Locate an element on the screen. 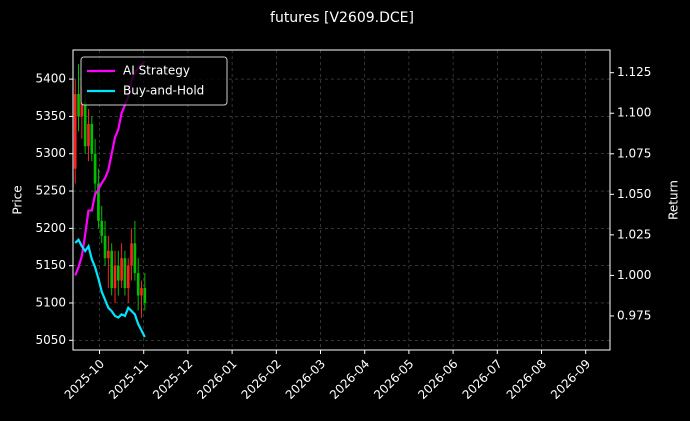  legend-label: AI Strategy is located at coordinates (156, 71).